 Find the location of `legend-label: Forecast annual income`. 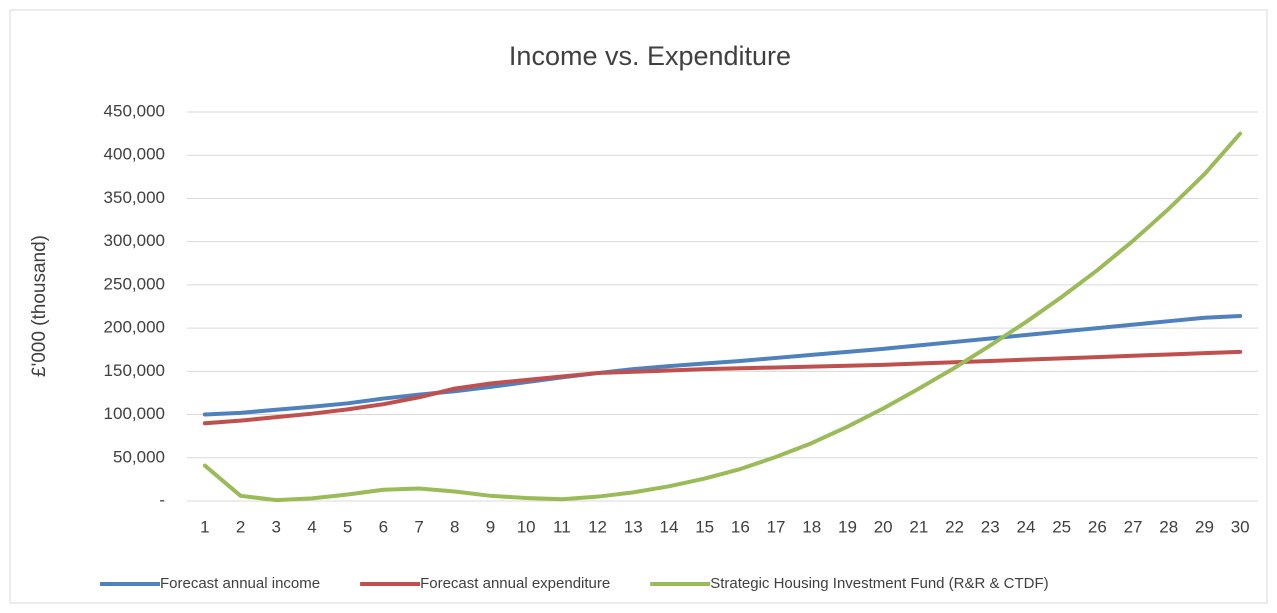

legend-label: Forecast annual income is located at coordinates (240, 583).